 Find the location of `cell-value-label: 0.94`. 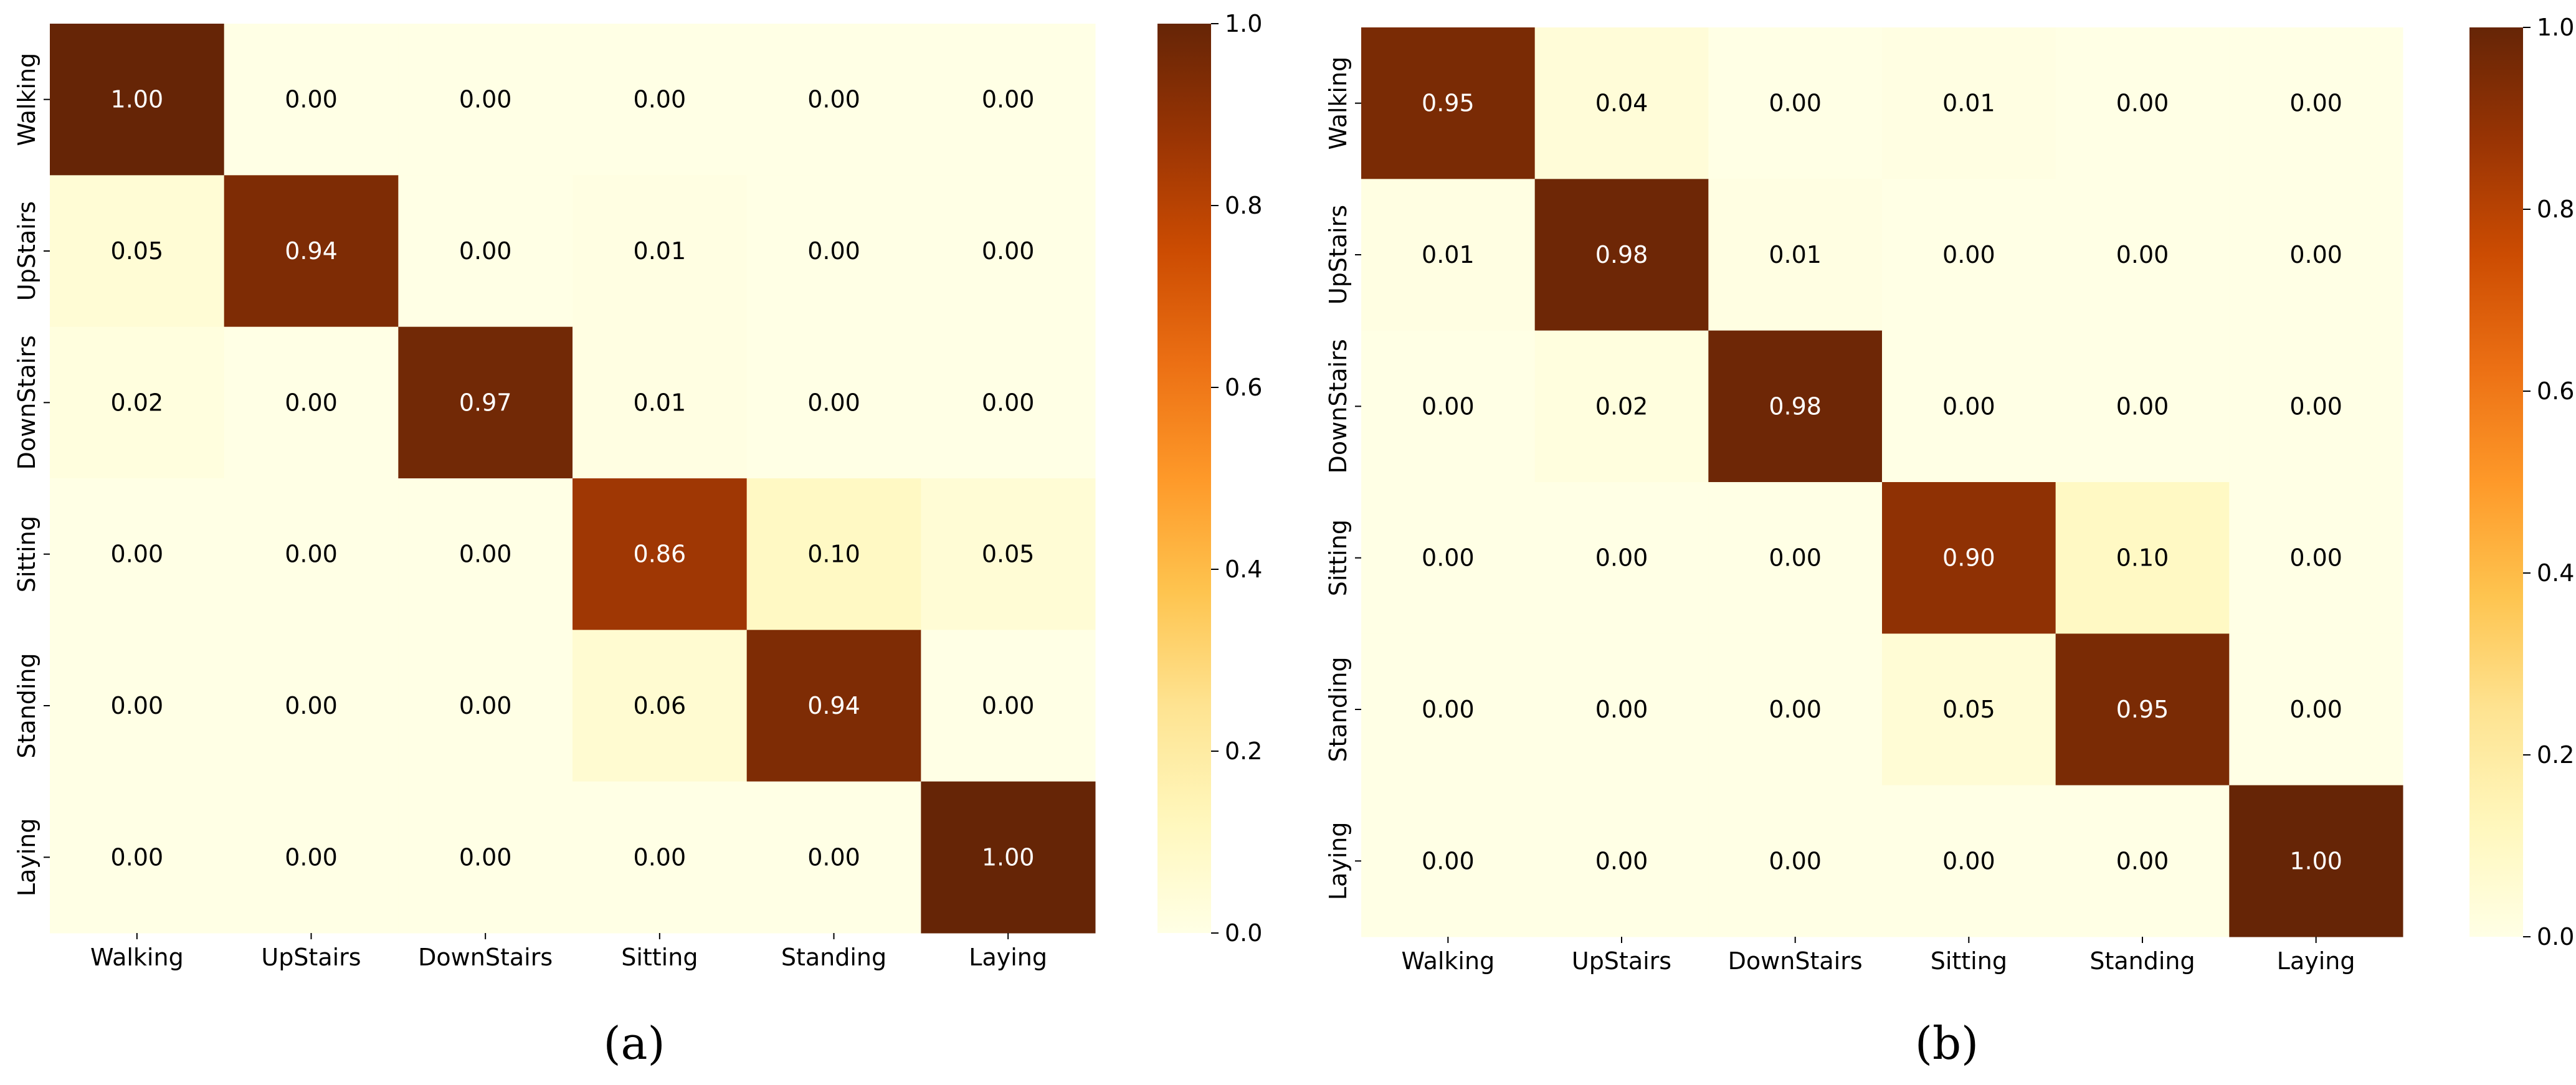

cell-value-label: 0.94 is located at coordinates (833, 705).